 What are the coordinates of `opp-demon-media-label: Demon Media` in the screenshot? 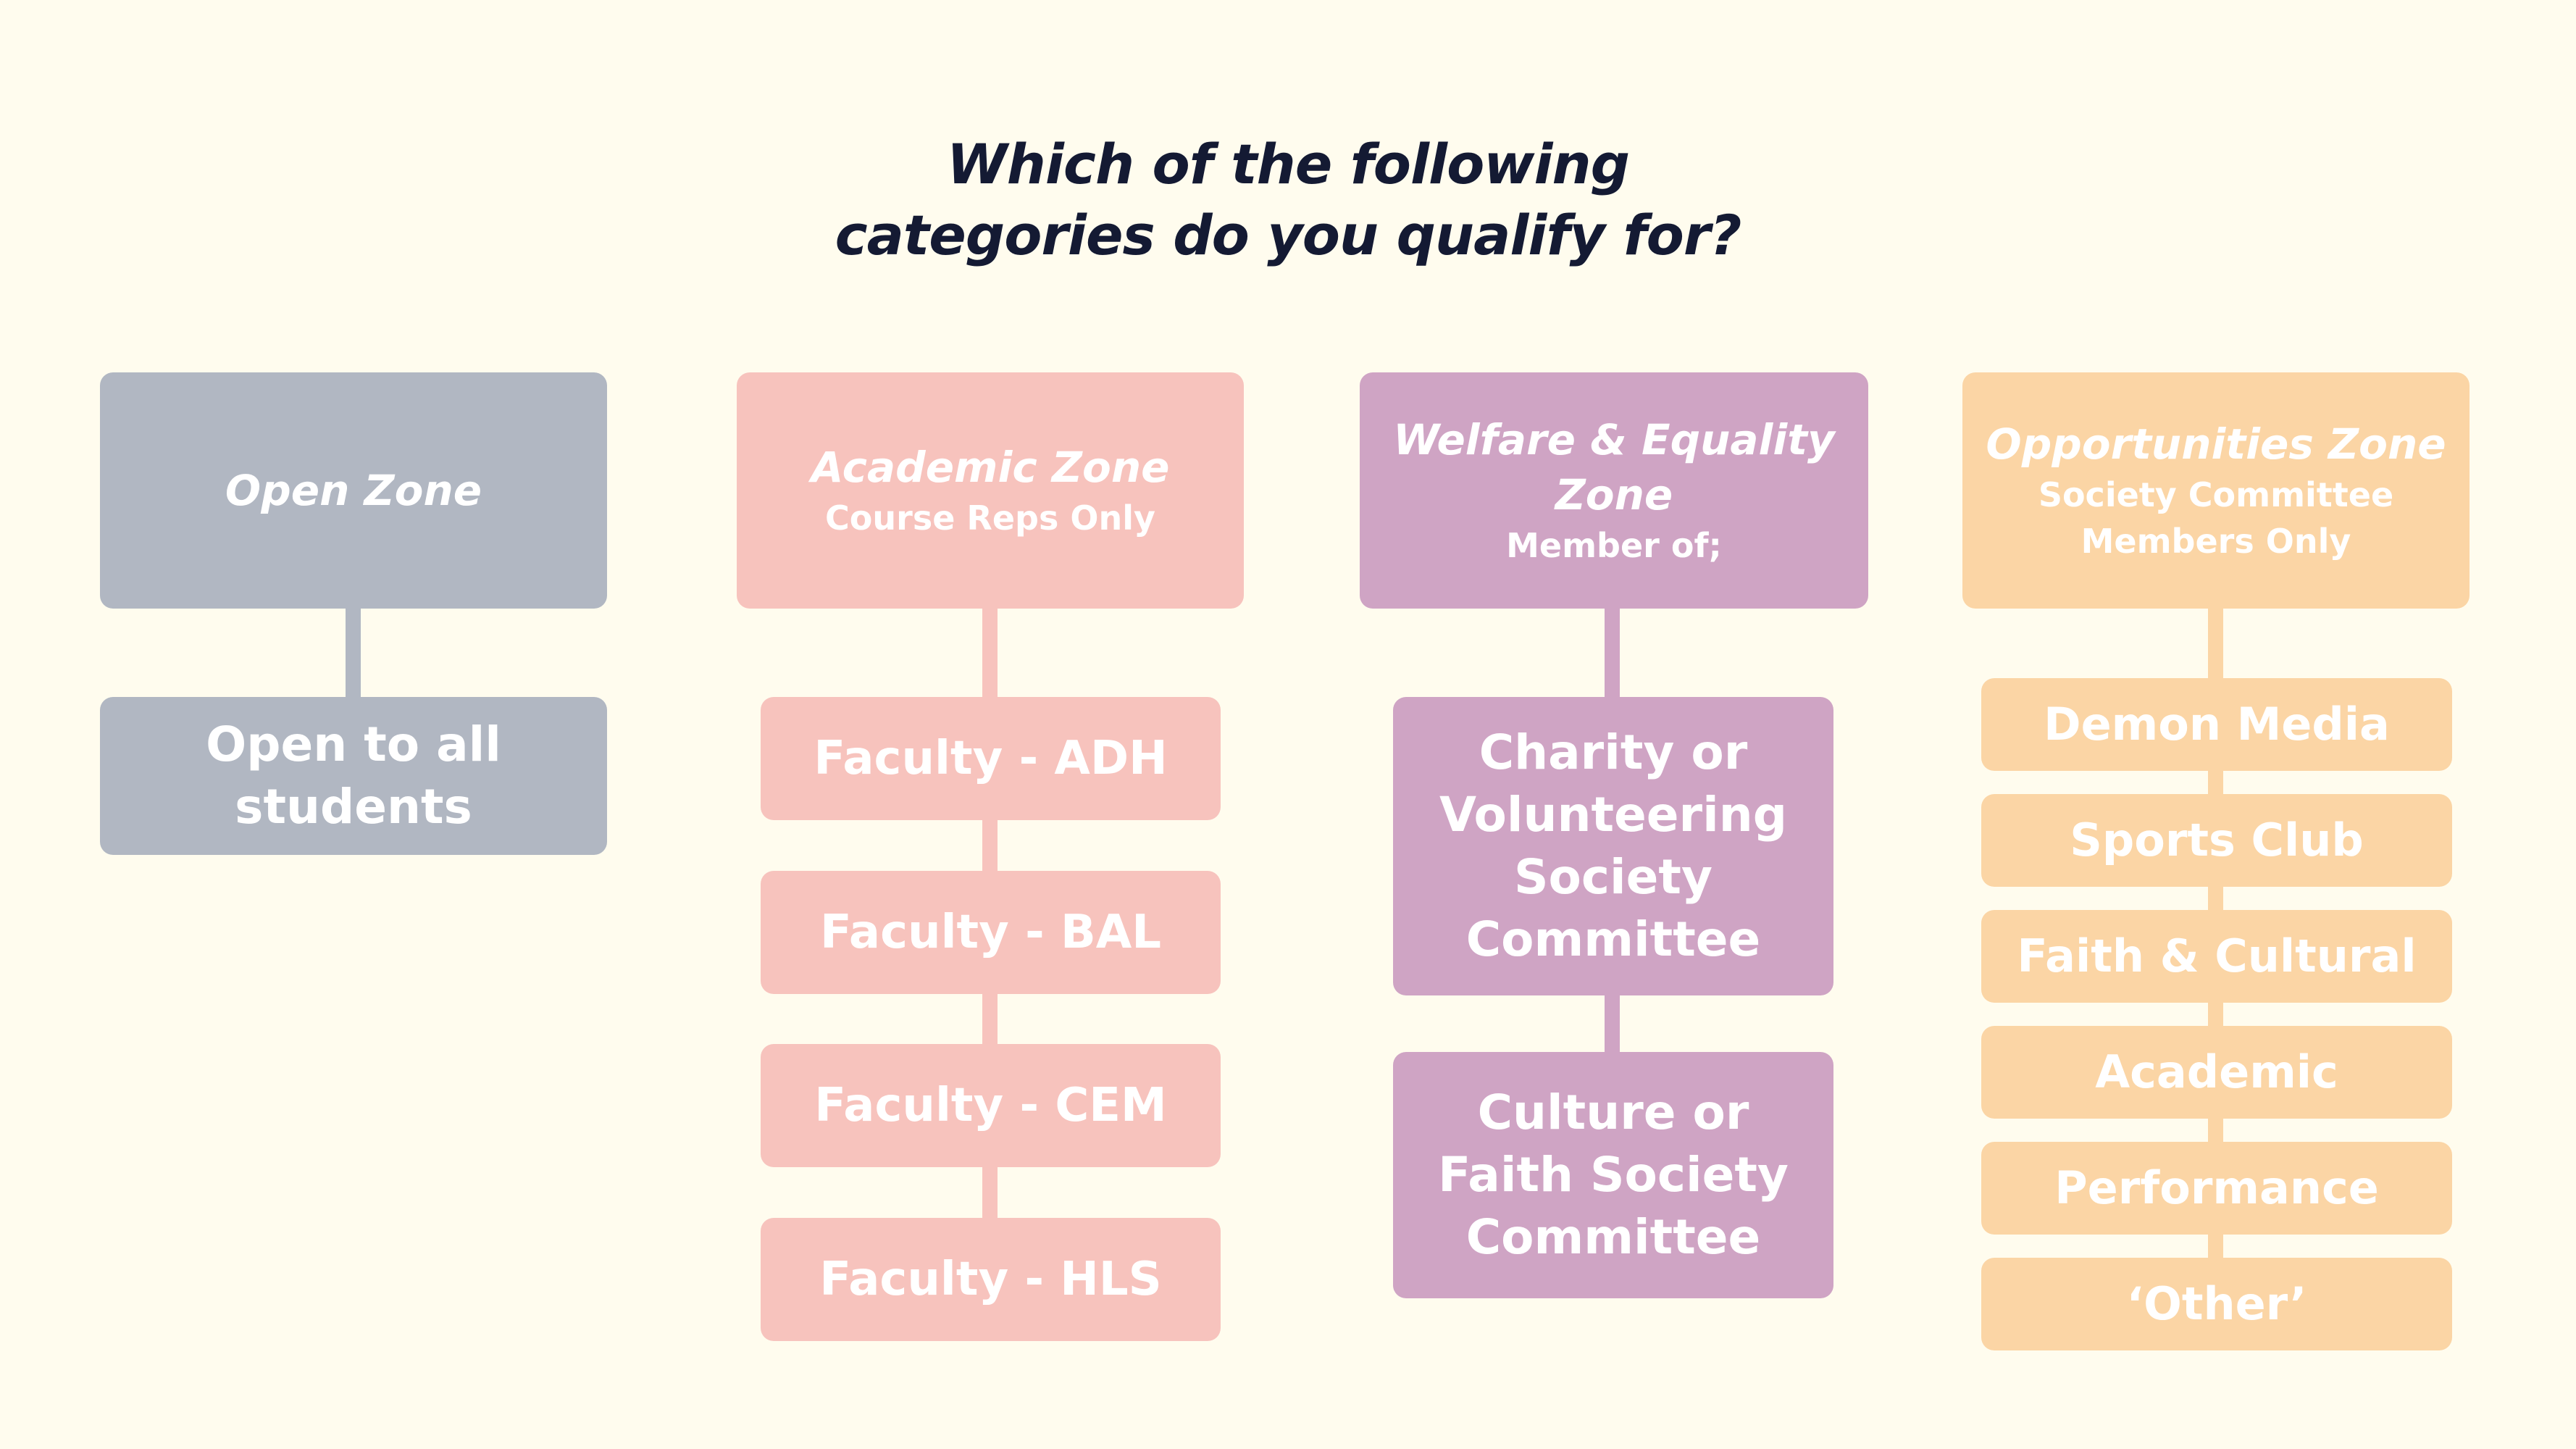 It's located at (2217, 724).